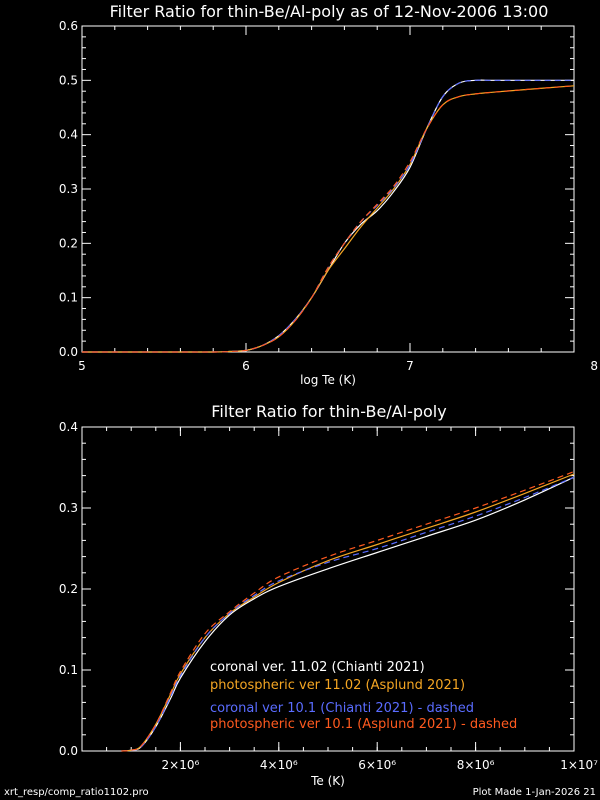 The image size is (600, 800). Describe the element at coordinates (317, 667) in the screenshot. I see `legend-entry-coronal-11: coronal ver. 11.02 (Chianti 2021)` at that location.